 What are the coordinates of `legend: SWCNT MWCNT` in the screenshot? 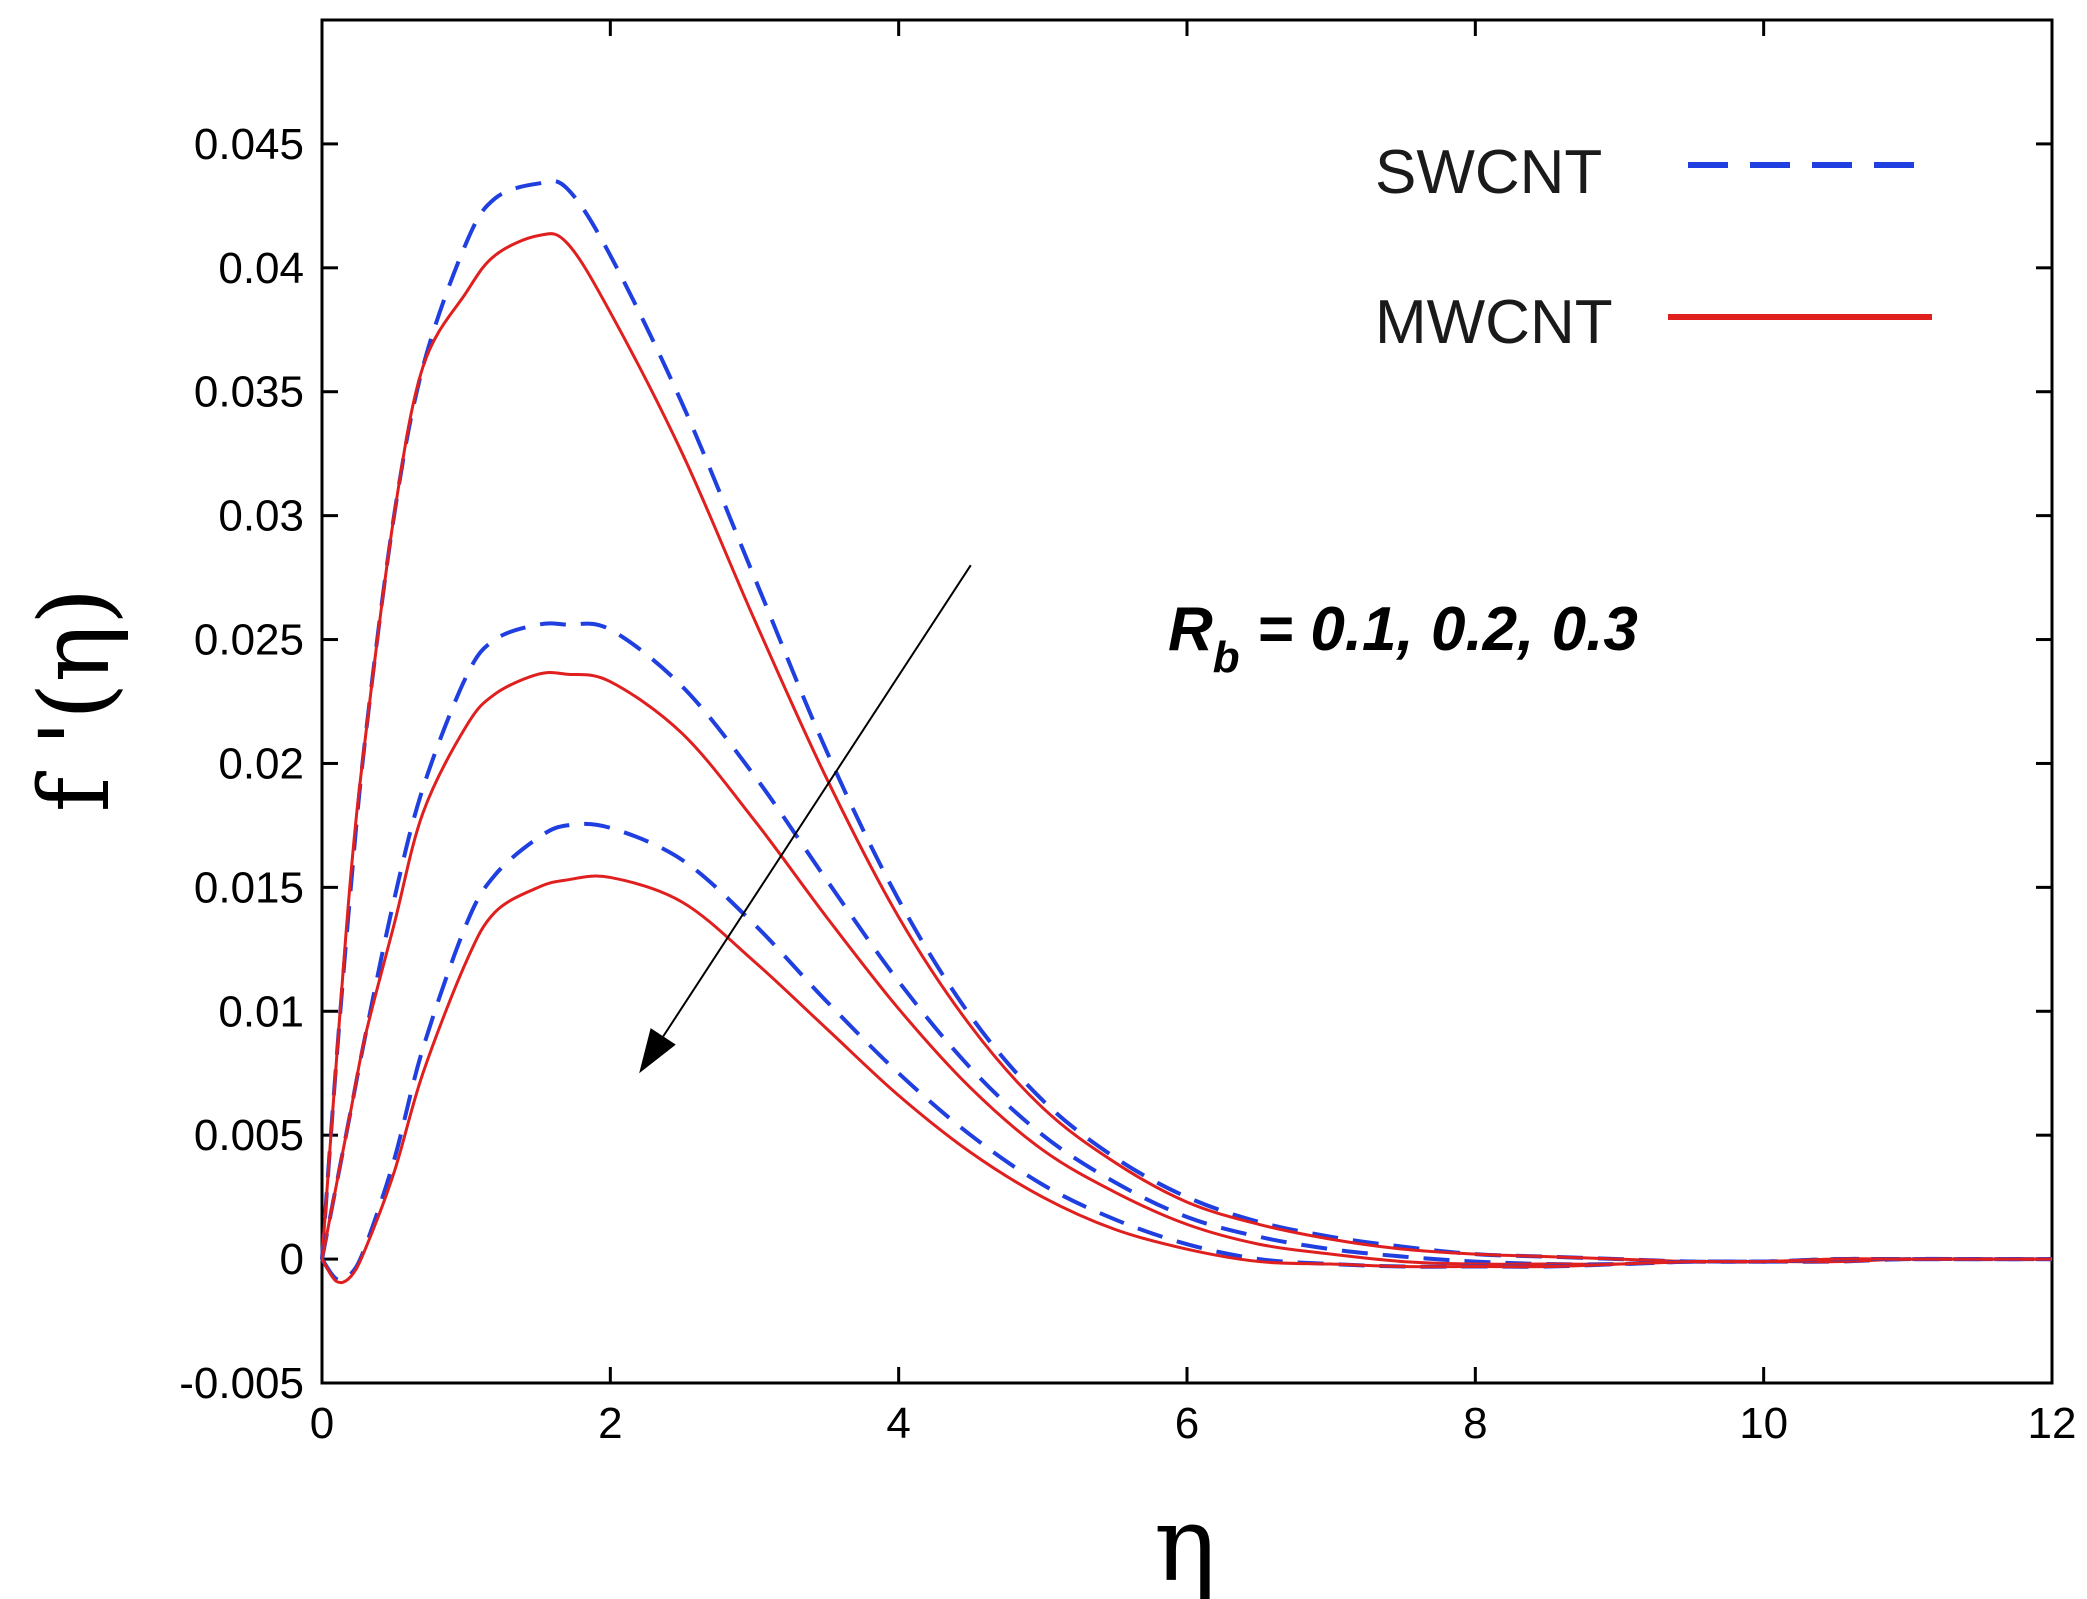 It's located at (1653, 247).